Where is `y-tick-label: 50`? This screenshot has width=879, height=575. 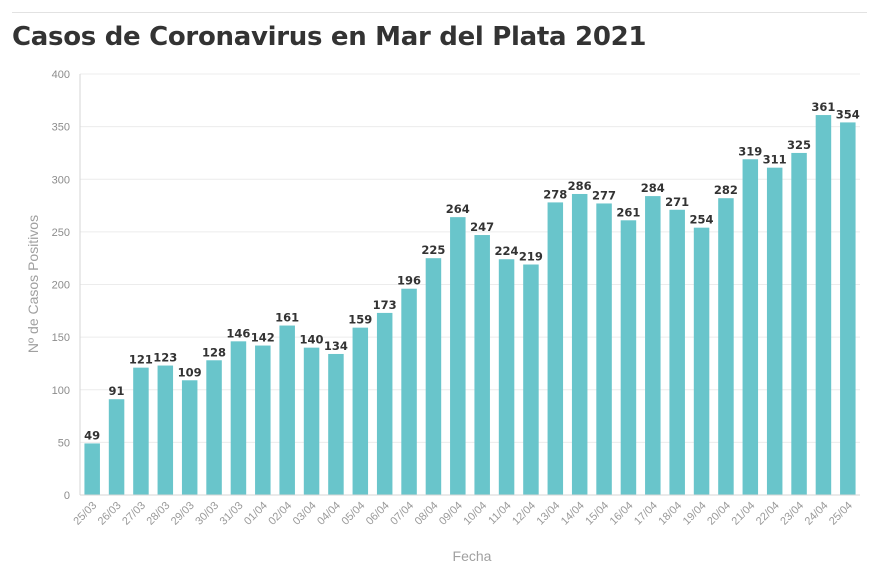 y-tick-label: 50 is located at coordinates (64, 443).